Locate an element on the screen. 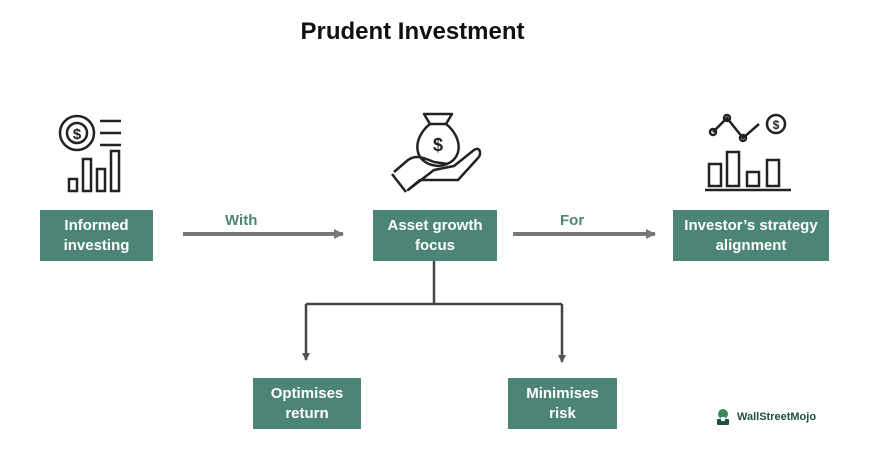  money-bag-hand-icon: $ is located at coordinates (436, 152).